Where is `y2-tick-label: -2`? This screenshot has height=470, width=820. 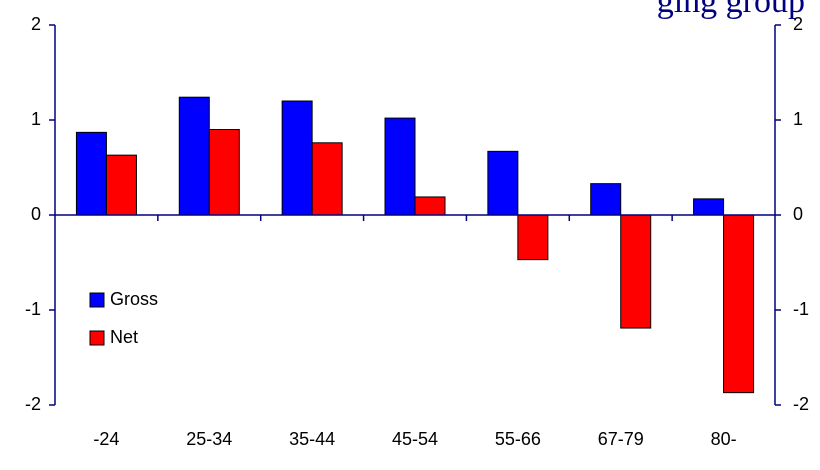
y2-tick-label: -2 is located at coordinates (801, 404).